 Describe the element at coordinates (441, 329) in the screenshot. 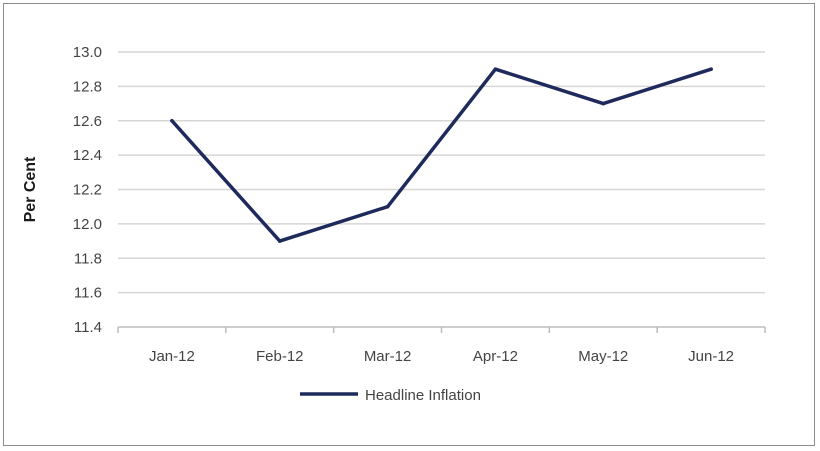

I see `axes` at that location.